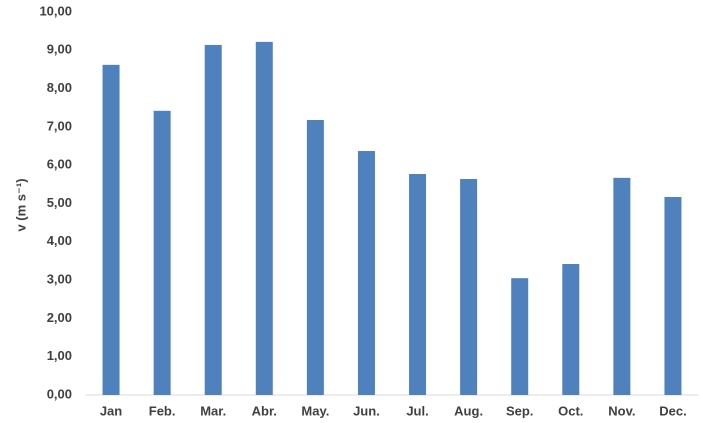 The width and height of the screenshot is (703, 423). Describe the element at coordinates (570, 410) in the screenshot. I see `x-tick-label: Oct.` at that location.